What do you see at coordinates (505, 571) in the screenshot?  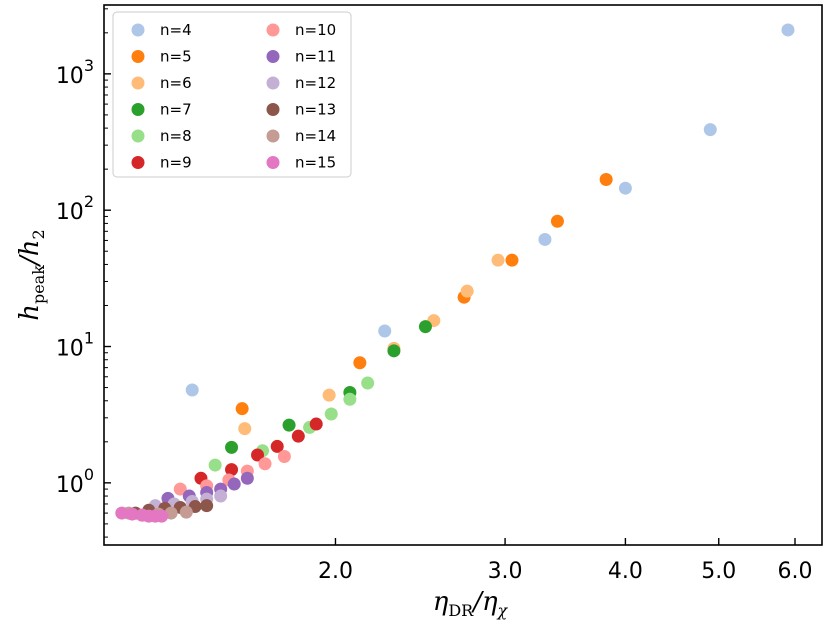 I see `x-tick-label: 3.0` at bounding box center [505, 571].